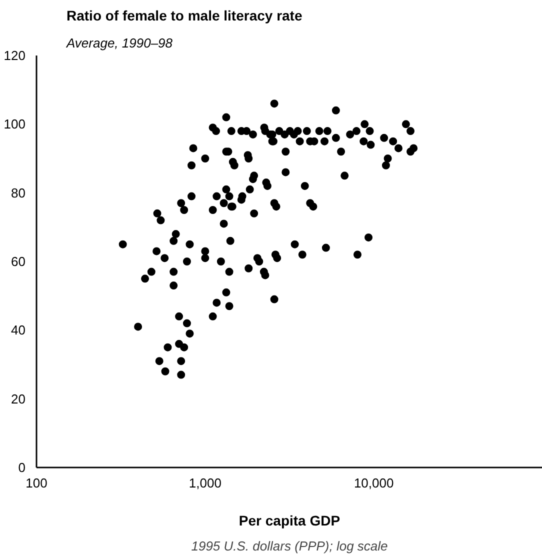 The width and height of the screenshot is (542, 558). I want to click on x-tick-label: 100, so click(37, 483).